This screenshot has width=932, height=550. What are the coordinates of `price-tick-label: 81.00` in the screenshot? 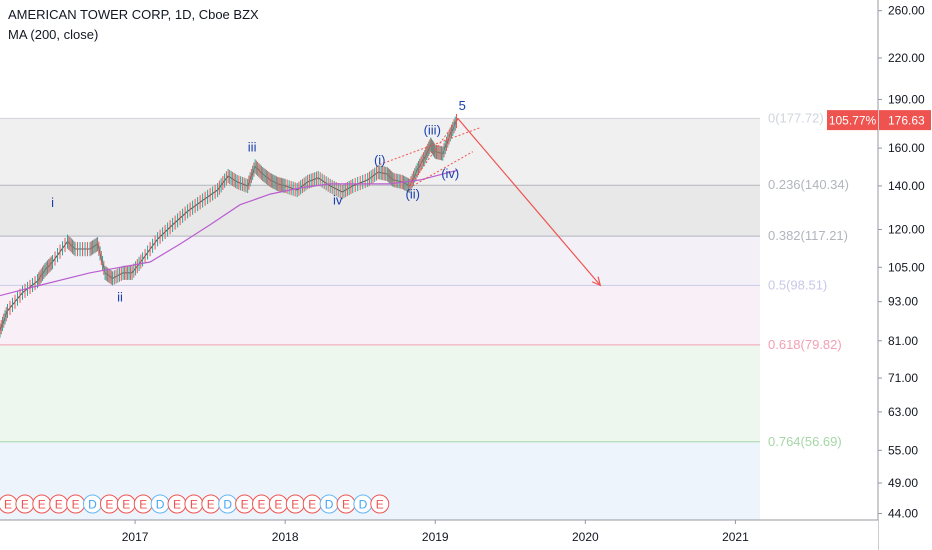 It's located at (903, 341).